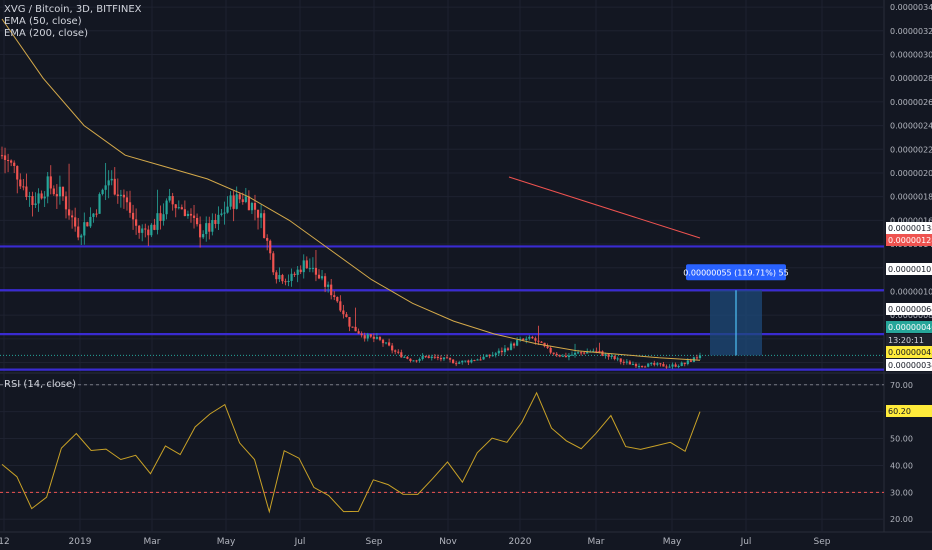 Image resolution: width=932 pixels, height=550 pixels. Describe the element at coordinates (736, 272) in the screenshot. I see `measure-label-box` at that location.